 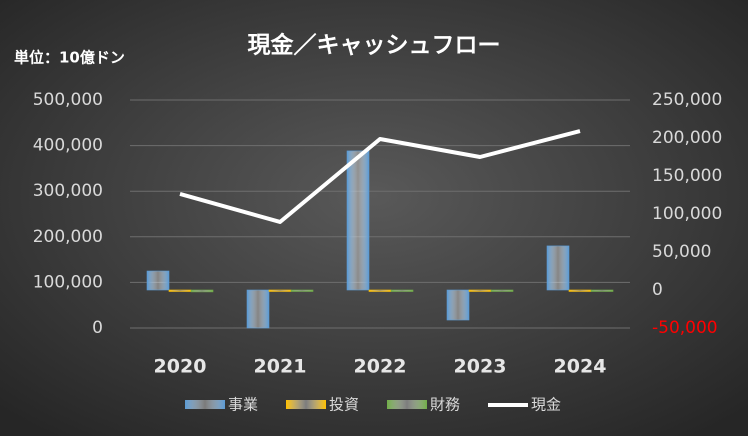 I want to click on y2-tick-label: 200,000, so click(x=687, y=138).